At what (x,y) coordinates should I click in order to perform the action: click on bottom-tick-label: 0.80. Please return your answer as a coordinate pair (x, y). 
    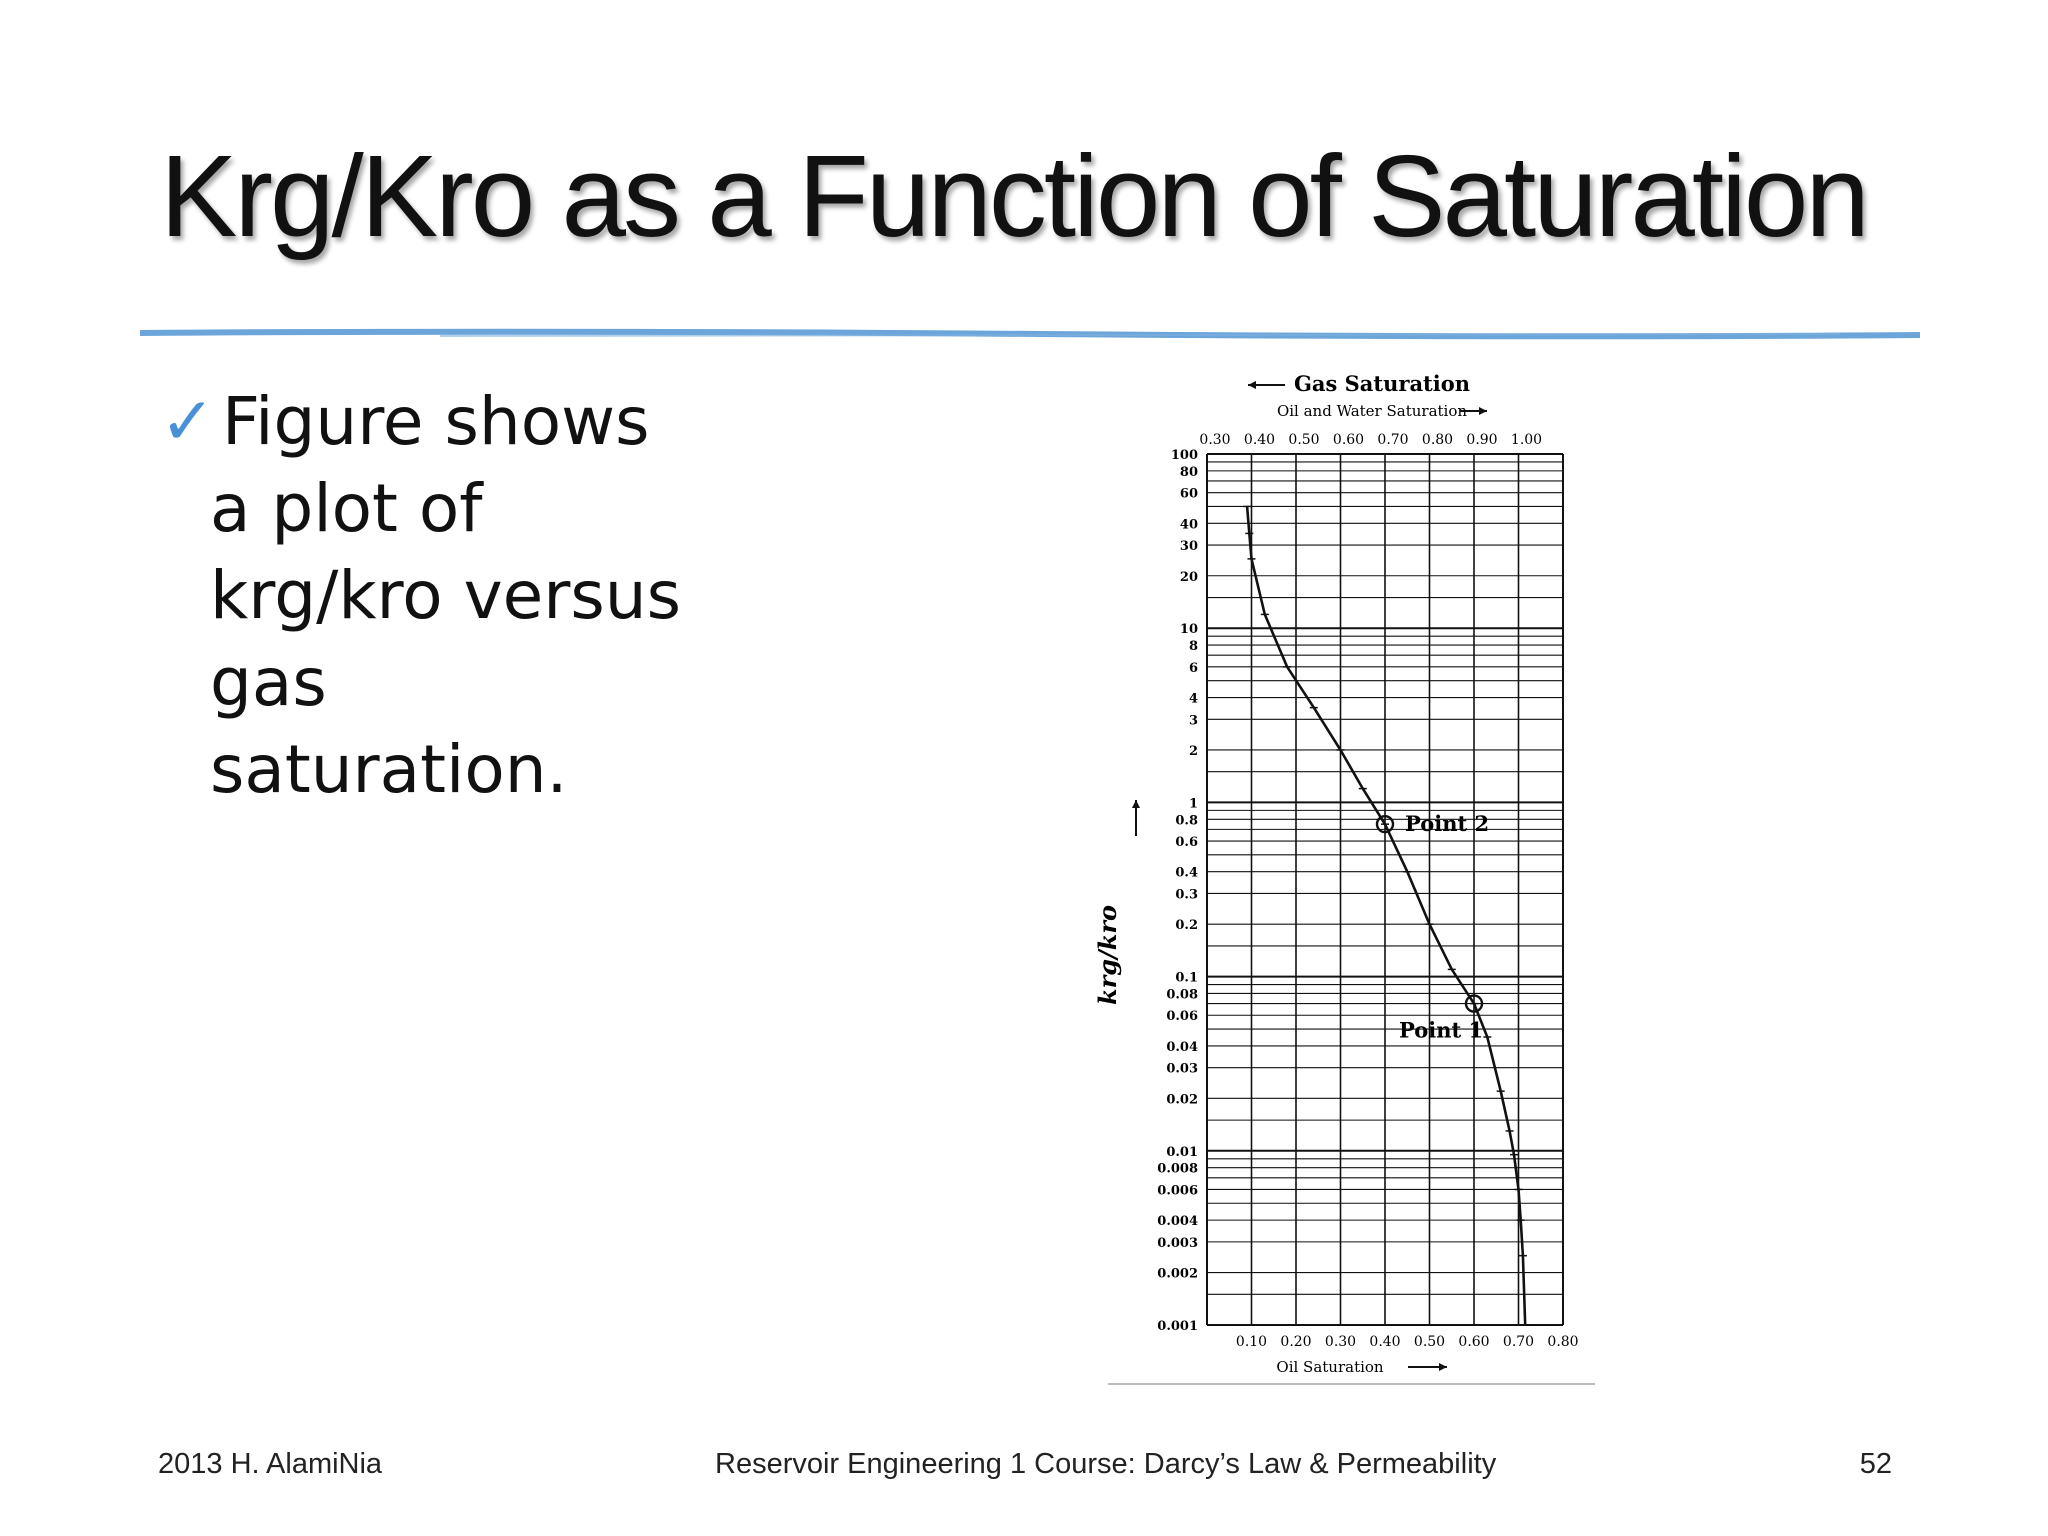
    Looking at the image, I should click on (1562, 1342).